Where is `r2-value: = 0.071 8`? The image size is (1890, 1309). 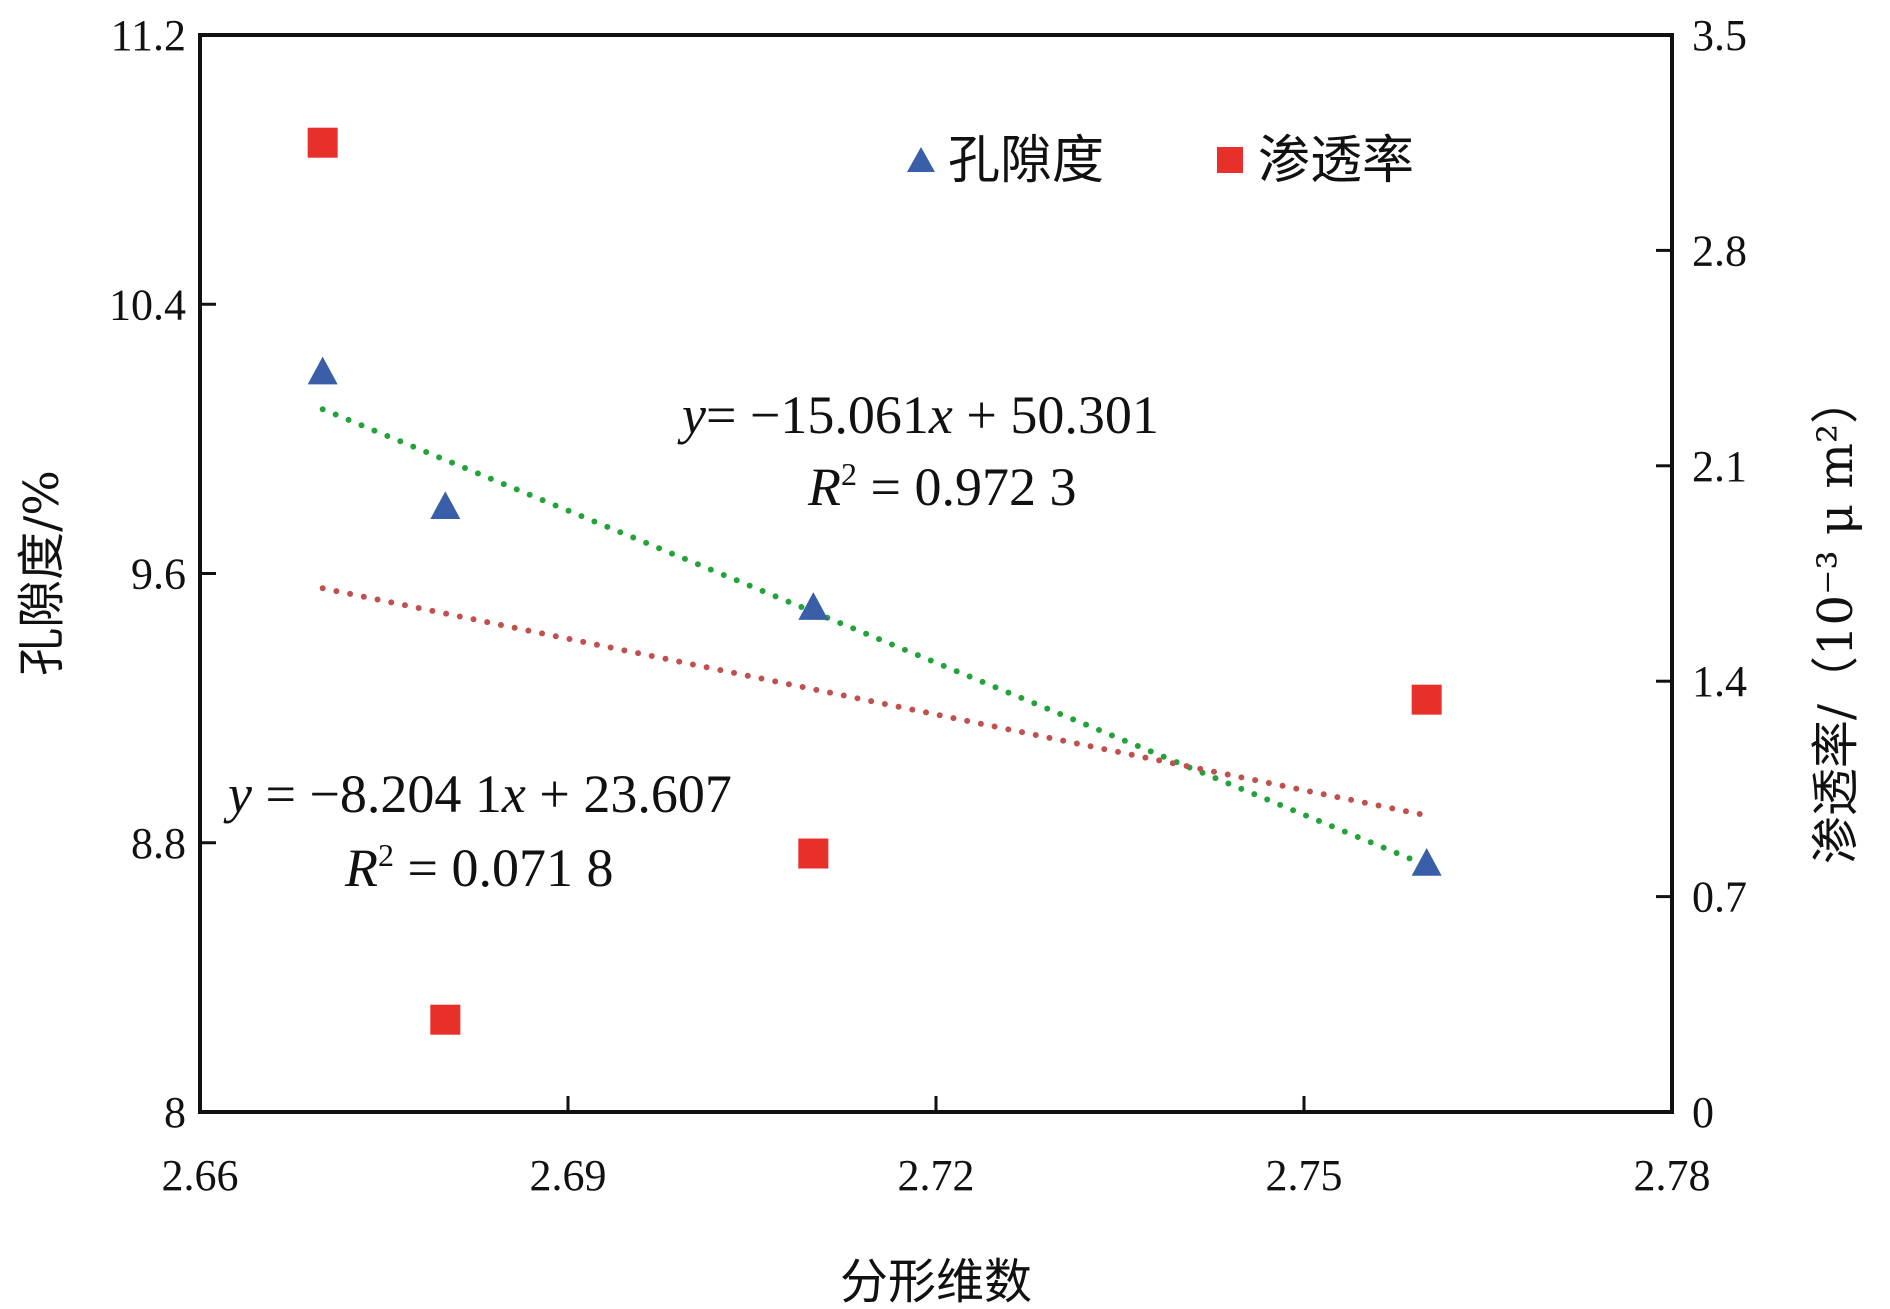
r2-value: = 0.071 8 is located at coordinates (503, 868).